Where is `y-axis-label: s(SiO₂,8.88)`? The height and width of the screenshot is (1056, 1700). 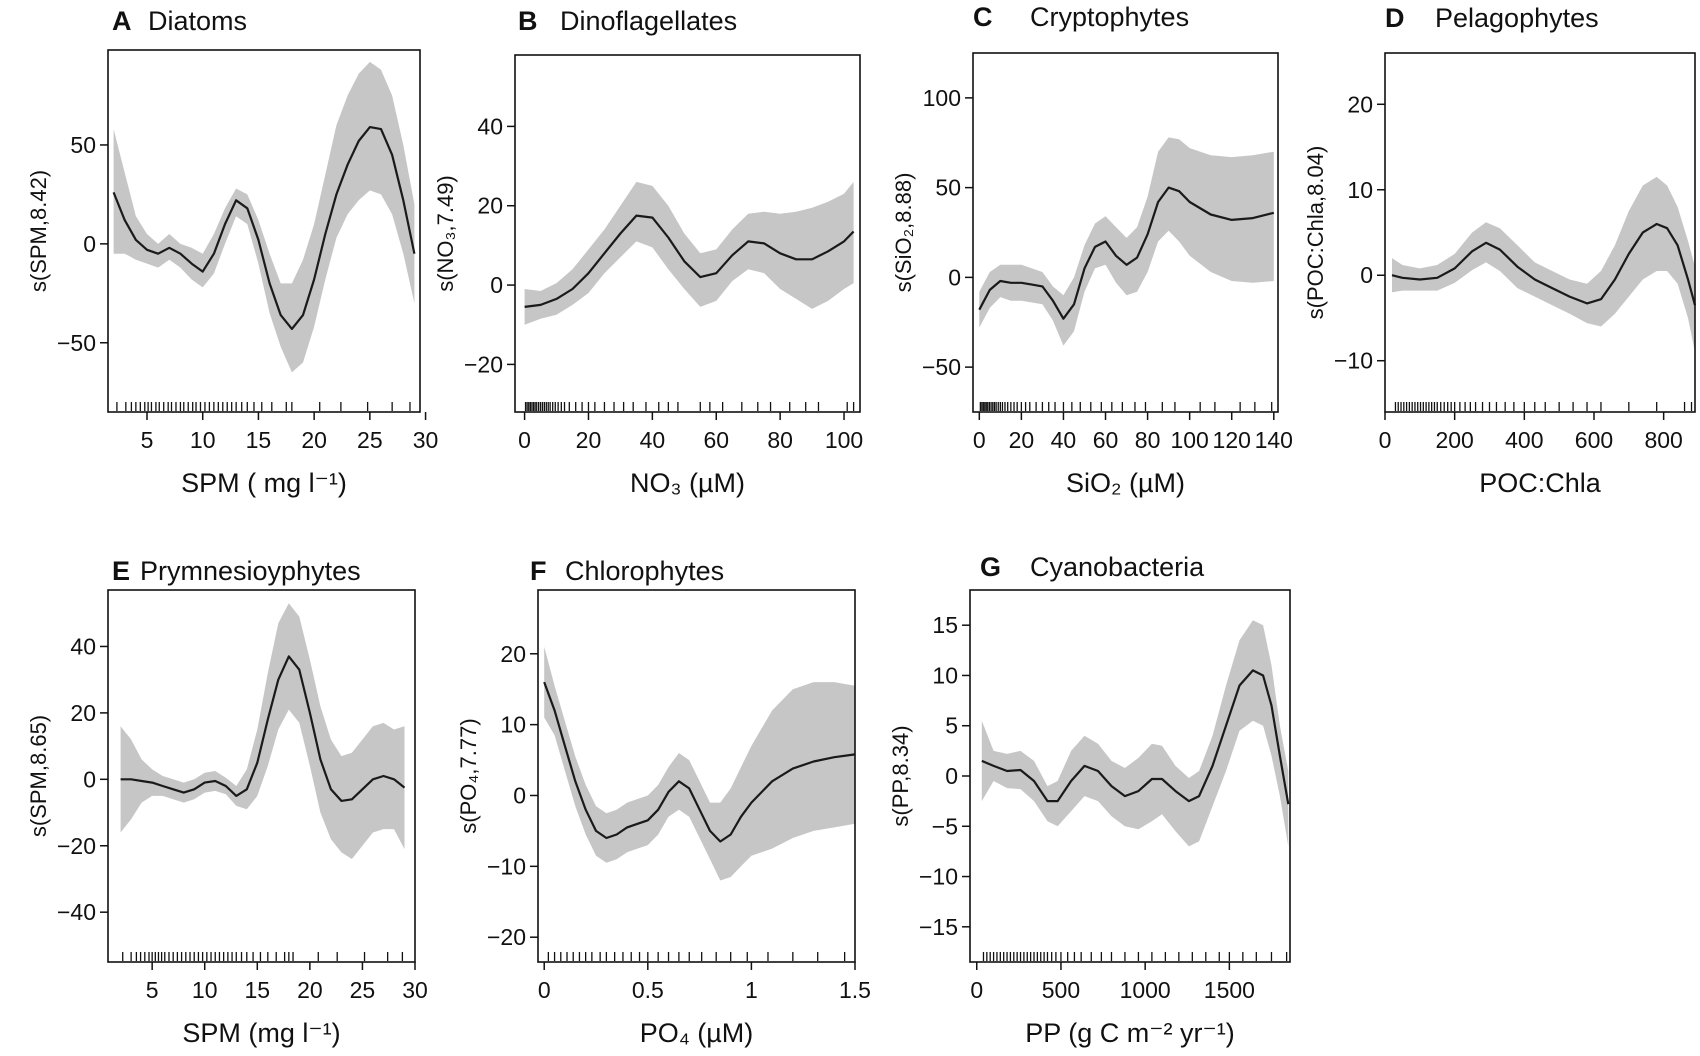 y-axis-label: s(SiO₂,8.88) is located at coordinates (903, 233).